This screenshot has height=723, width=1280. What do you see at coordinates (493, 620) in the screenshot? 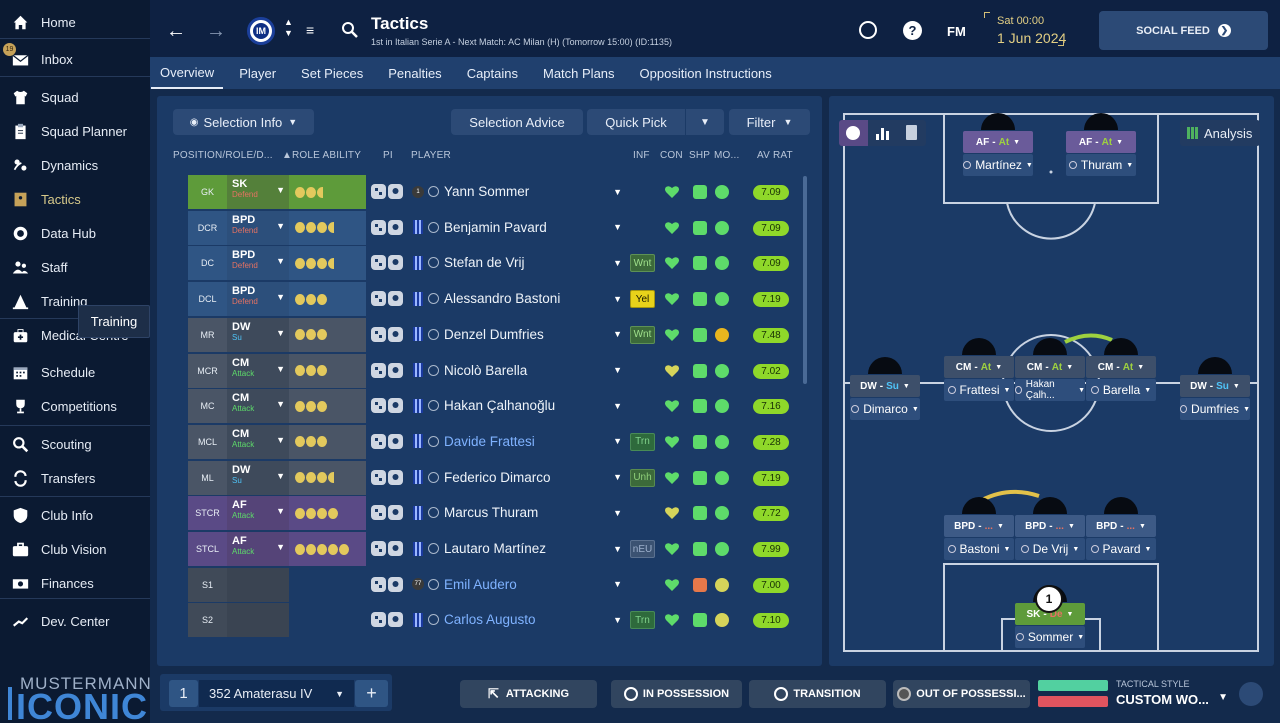
I see `table-row: S2 Carlos Augusto ▼ Trn 7.10` at bounding box center [493, 620].